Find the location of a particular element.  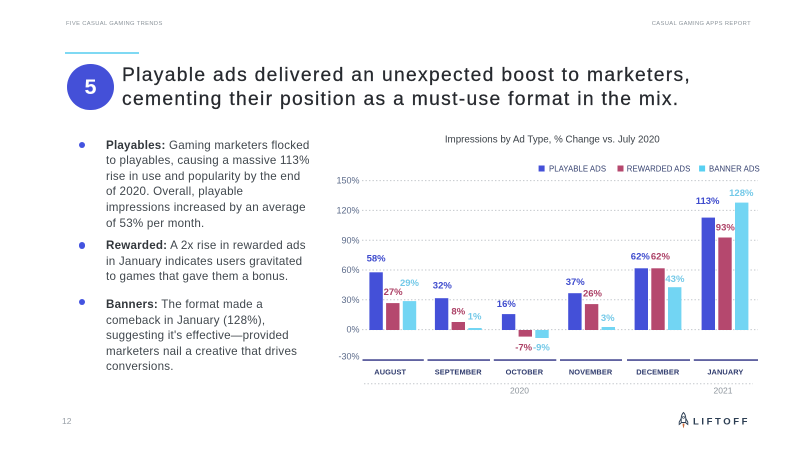

svg-text: -30% is located at coordinates (348, 356).